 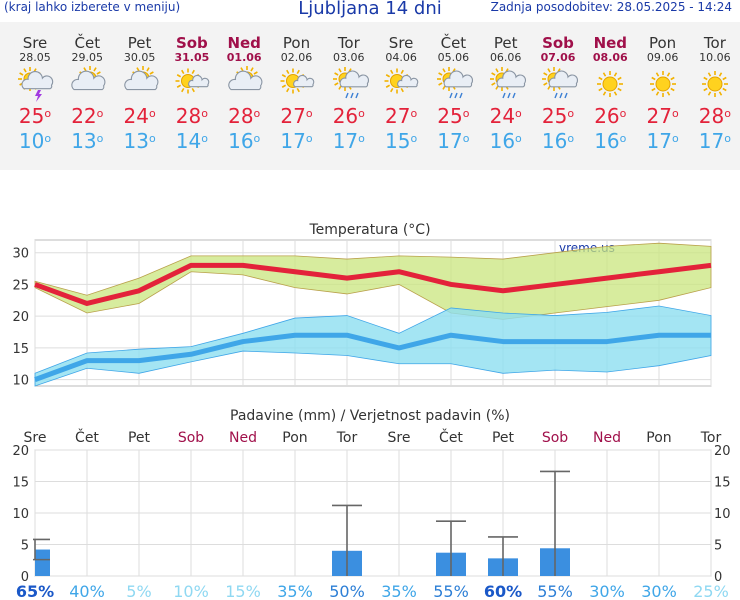 What do you see at coordinates (610, 57) in the screenshot?
I see `day-date: 08.06` at bounding box center [610, 57].